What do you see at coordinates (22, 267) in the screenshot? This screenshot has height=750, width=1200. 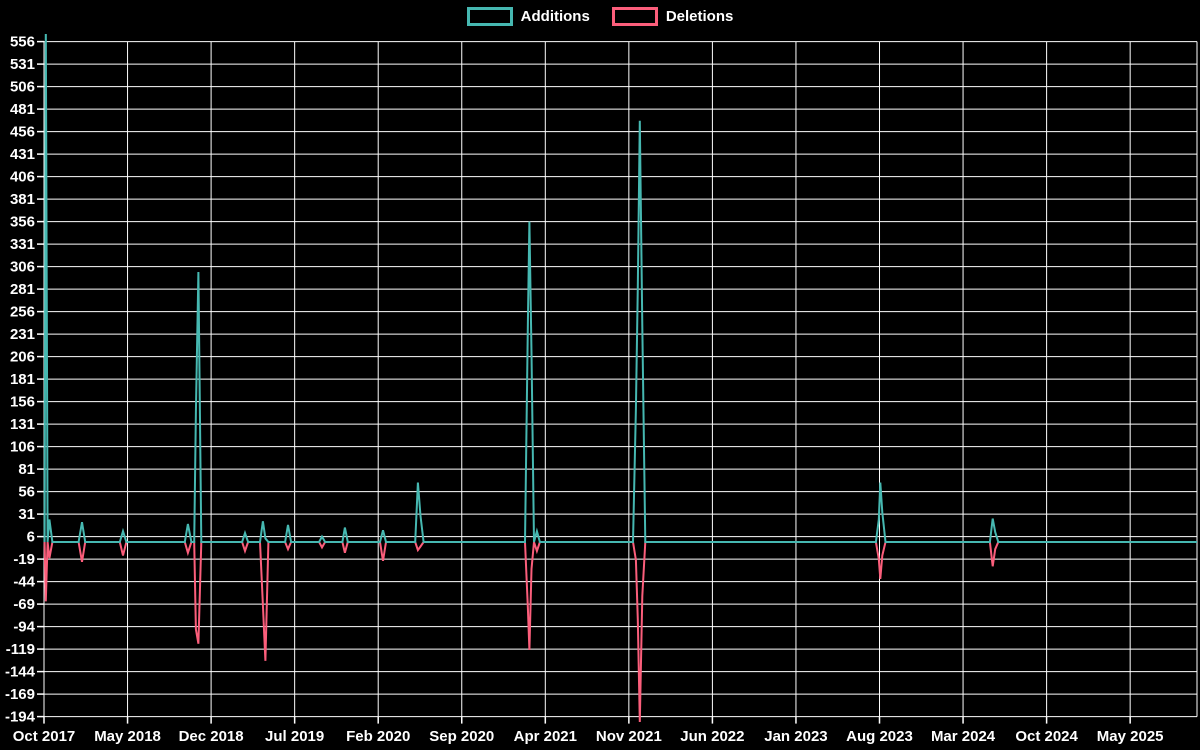 I see `y-tick-label: 306` at bounding box center [22, 267].